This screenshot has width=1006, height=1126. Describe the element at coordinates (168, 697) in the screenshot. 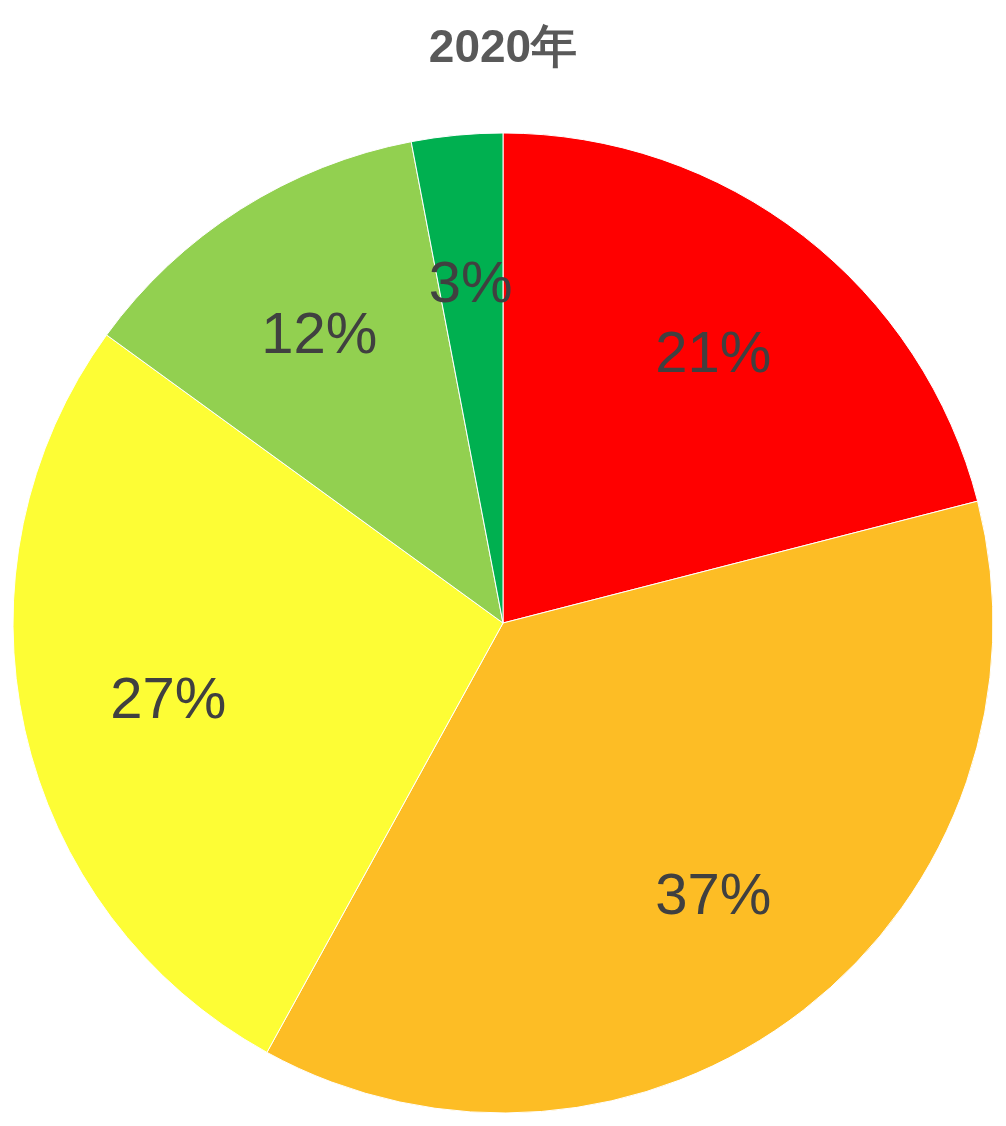

I see `data-label: 27%` at that location.